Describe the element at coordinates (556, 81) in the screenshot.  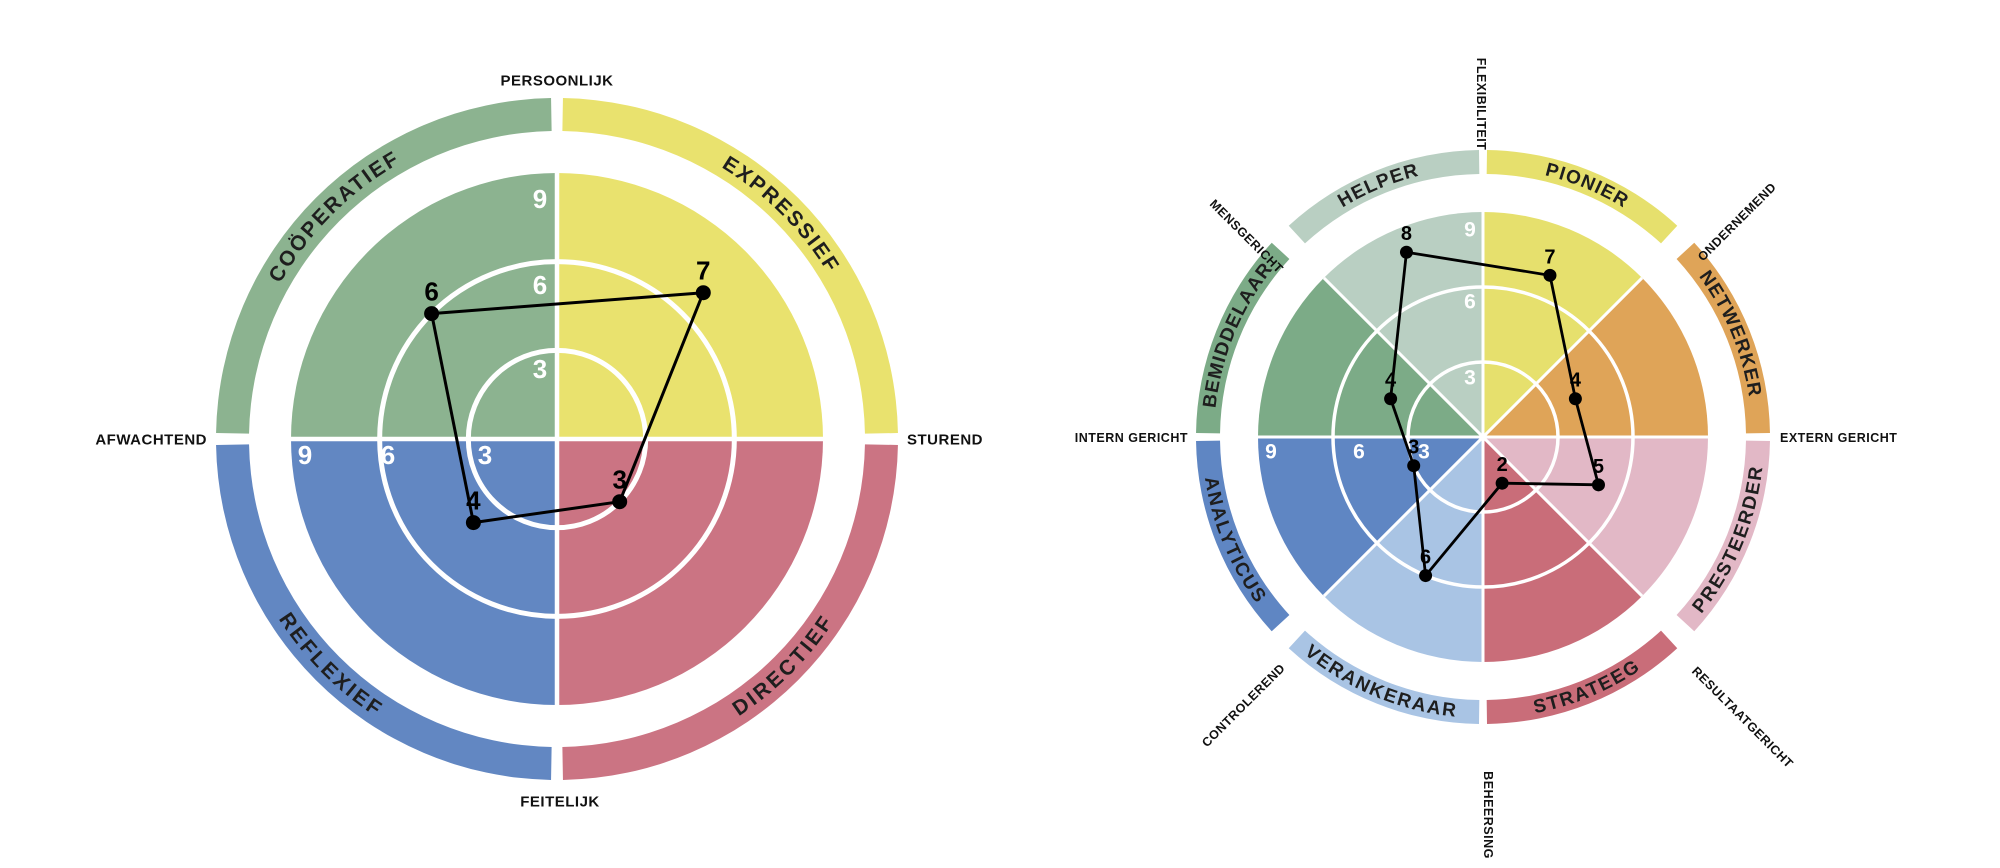
I see `axis-label-n: PERSOONLIJK` at that location.